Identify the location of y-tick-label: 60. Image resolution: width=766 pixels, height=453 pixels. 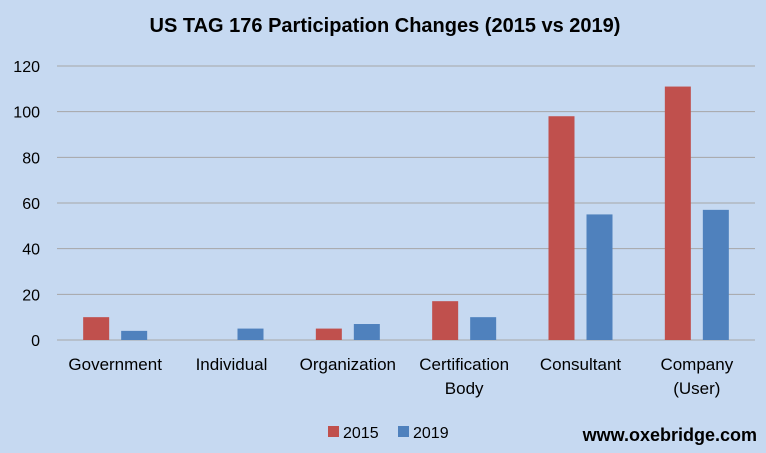
(31, 204).